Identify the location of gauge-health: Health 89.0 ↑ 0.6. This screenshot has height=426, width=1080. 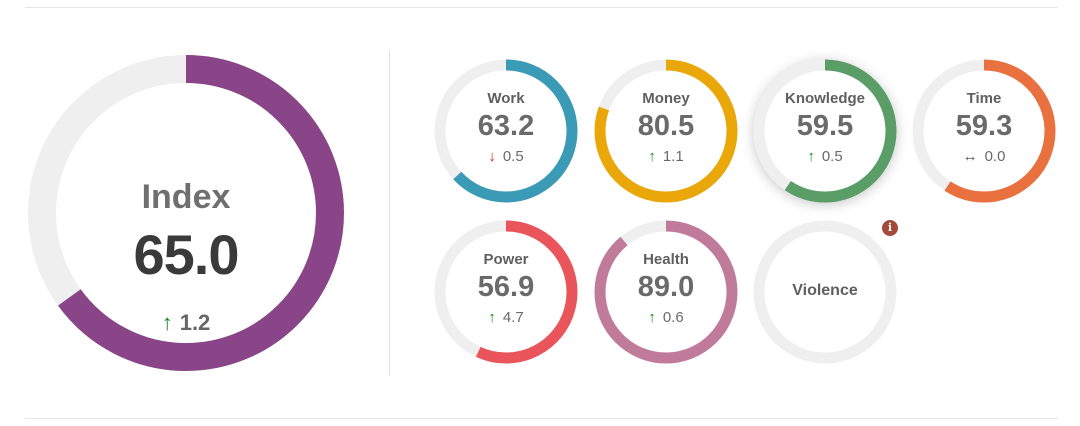
(666, 292).